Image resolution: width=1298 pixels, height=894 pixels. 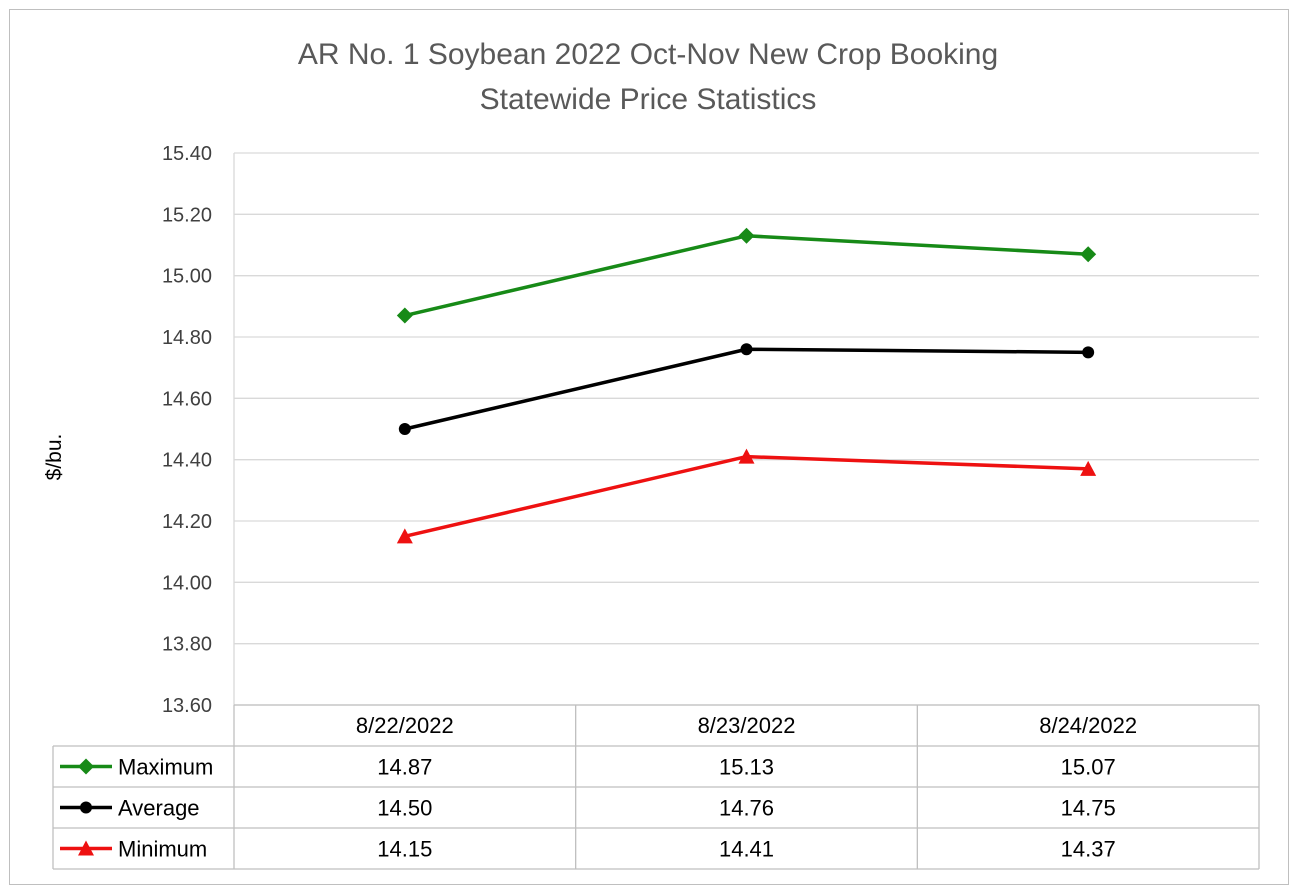 I want to click on legend-marker-average, so click(x=86, y=807).